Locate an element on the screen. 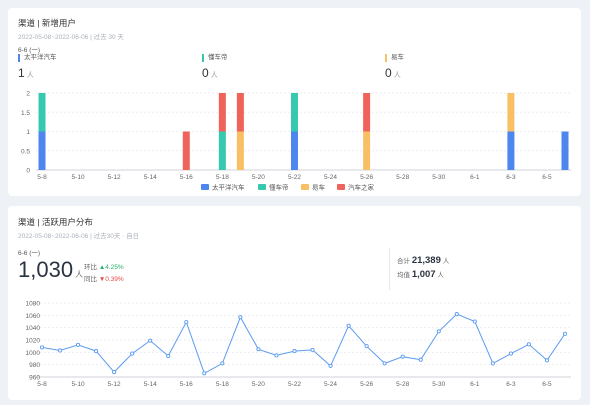  x-tick-label: 6-3 is located at coordinates (511, 177).